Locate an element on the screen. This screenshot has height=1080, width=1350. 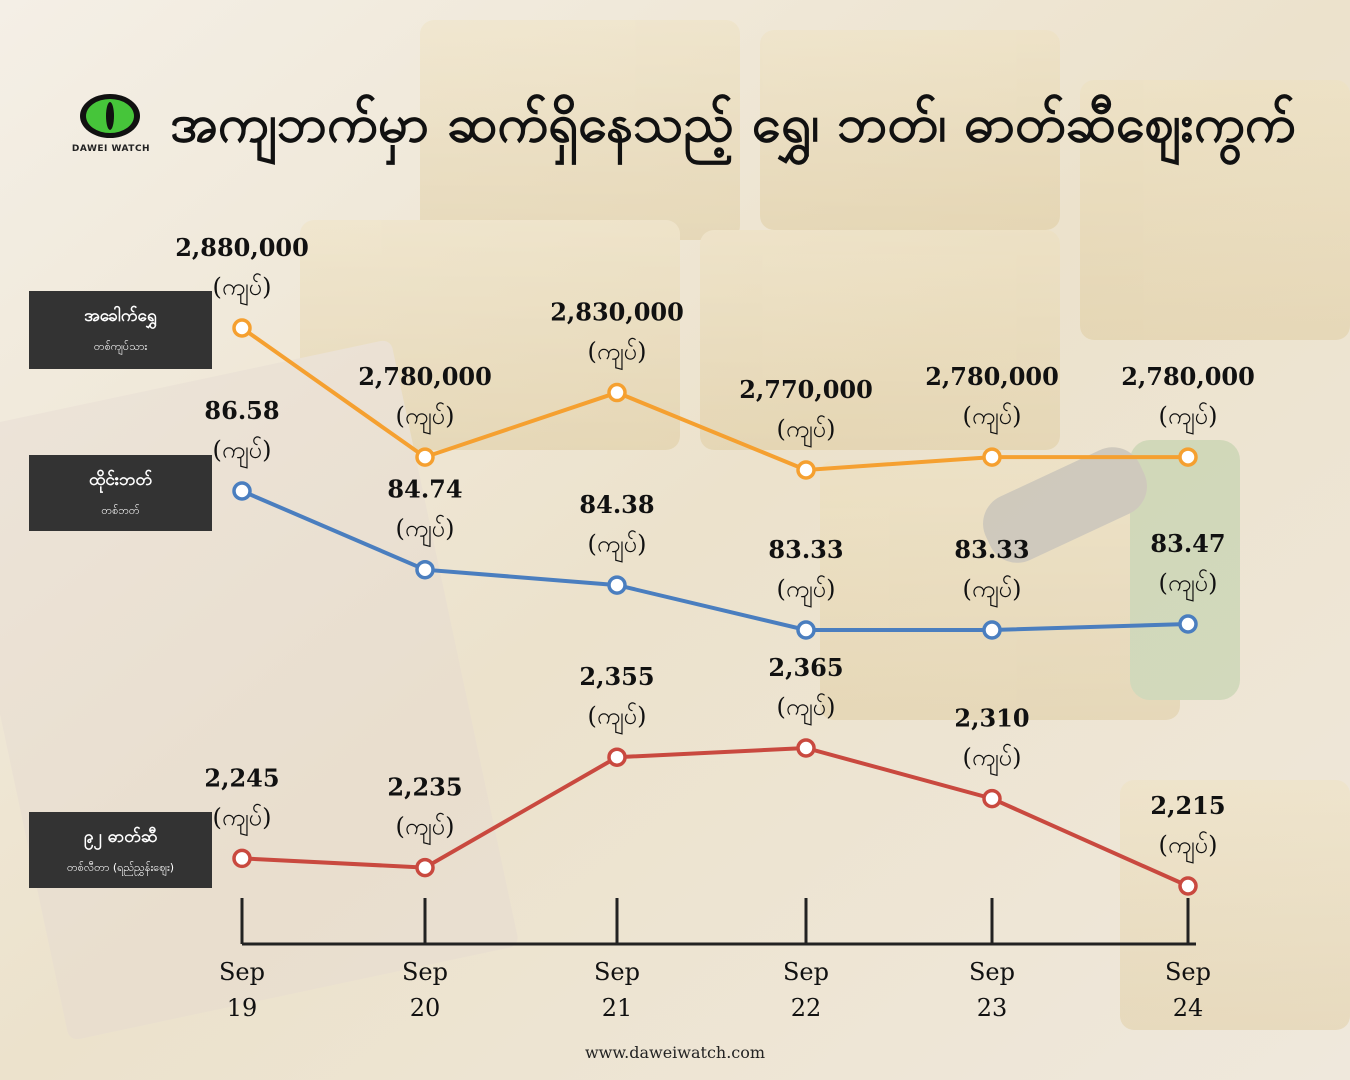
x-tick-label-month-4: Sep is located at coordinates (992, 972).